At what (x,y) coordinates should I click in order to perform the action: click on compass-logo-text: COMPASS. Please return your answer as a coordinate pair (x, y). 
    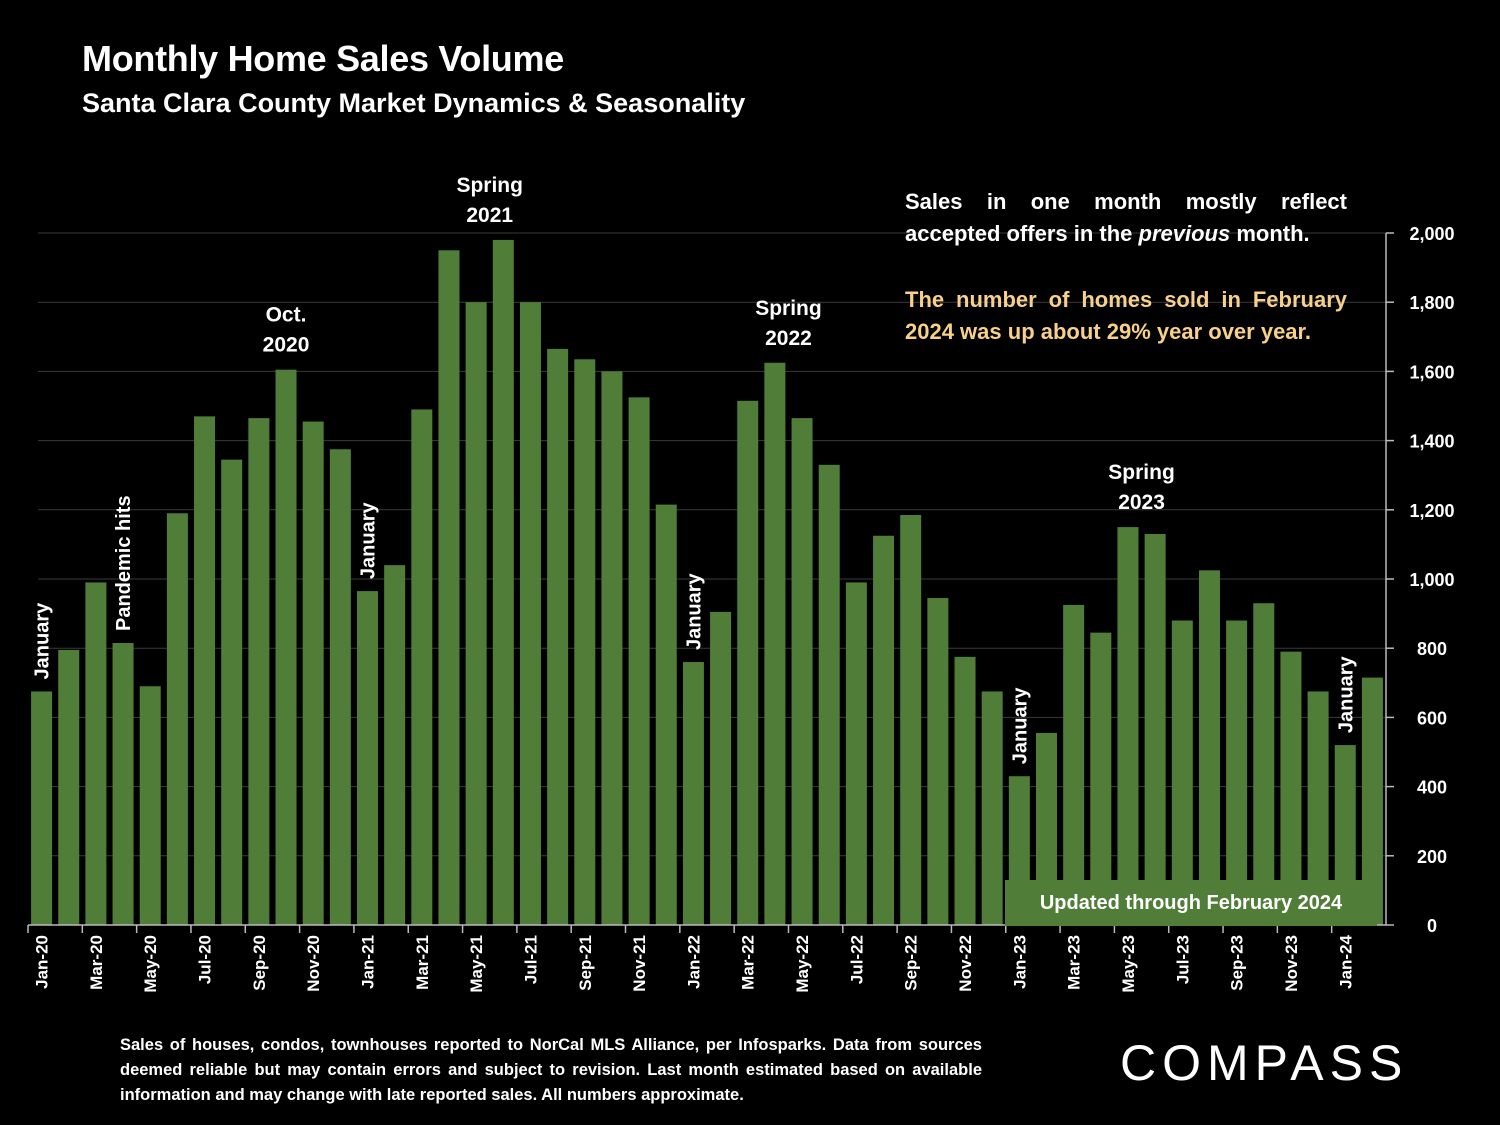
    Looking at the image, I should click on (1264, 1063).